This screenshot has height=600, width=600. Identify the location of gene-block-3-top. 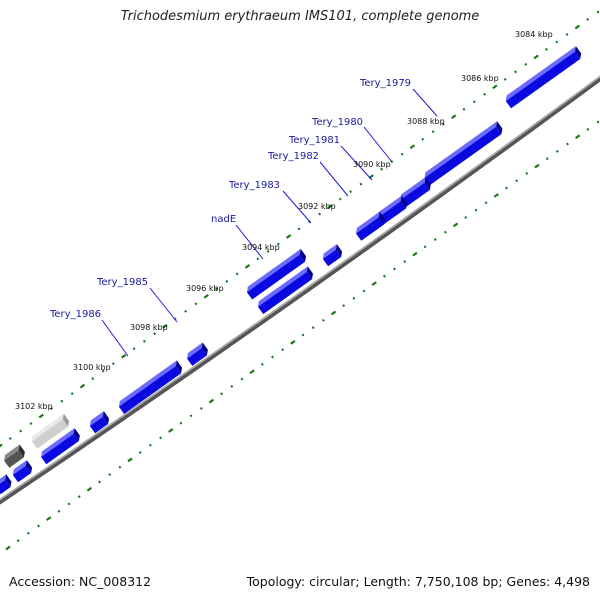
(58, 442).